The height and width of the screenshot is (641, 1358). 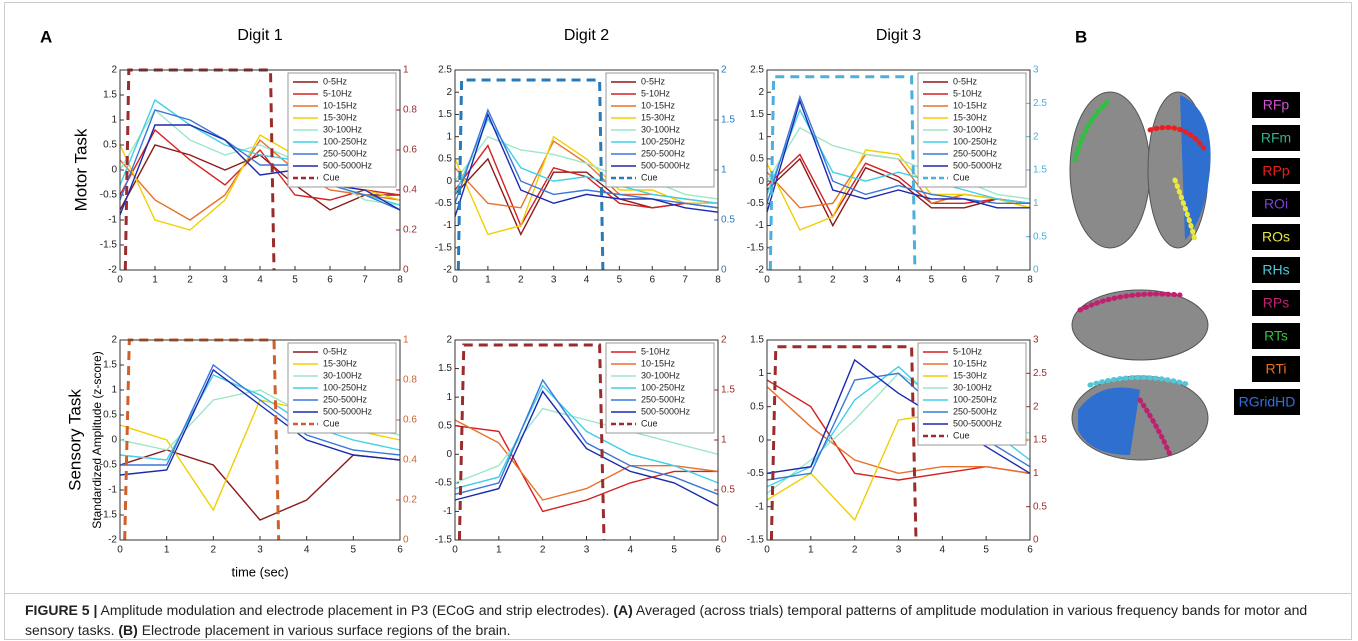 What do you see at coordinates (1109, 421) in the screenshot?
I see `grid-electrodes` at bounding box center [1109, 421].